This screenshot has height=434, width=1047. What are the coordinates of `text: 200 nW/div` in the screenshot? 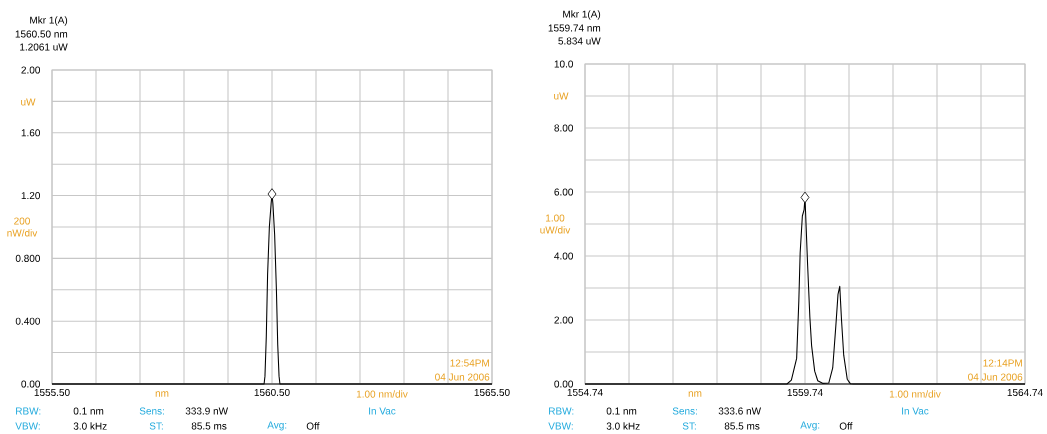 It's located at (22, 227).